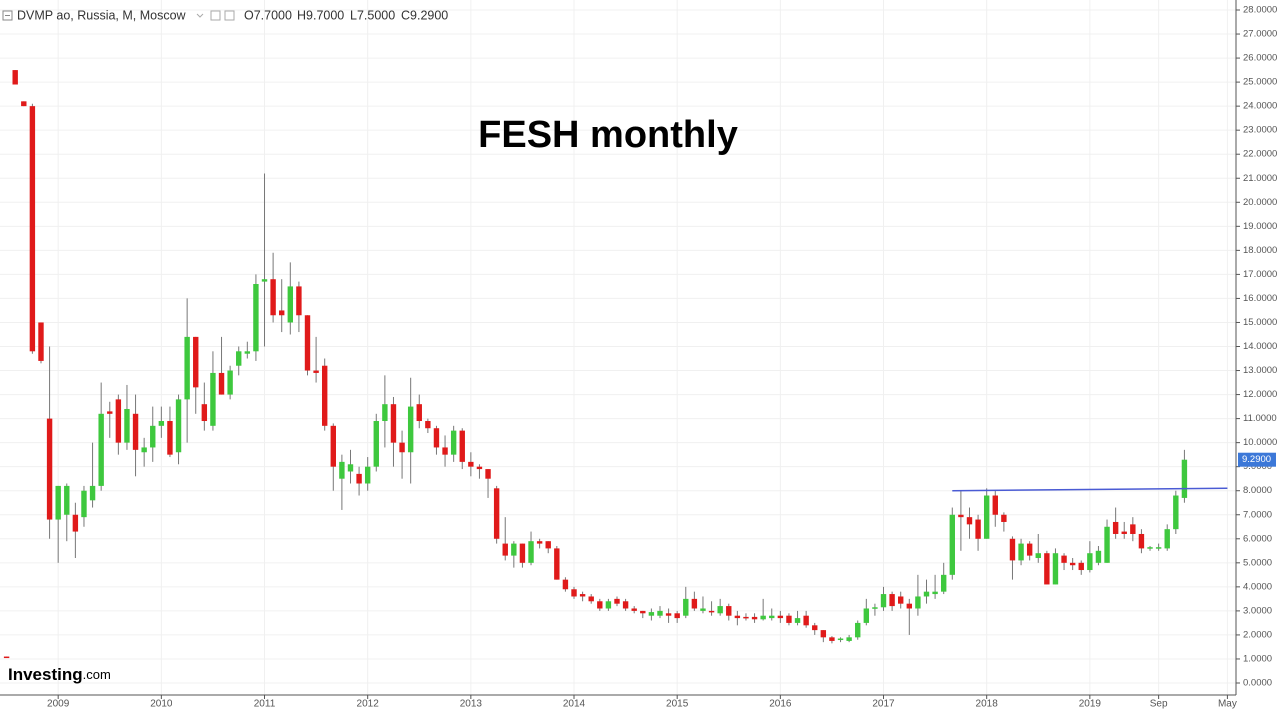  Describe the element at coordinates (677, 704) in the screenshot. I see `x-tick-label: 2015` at that location.